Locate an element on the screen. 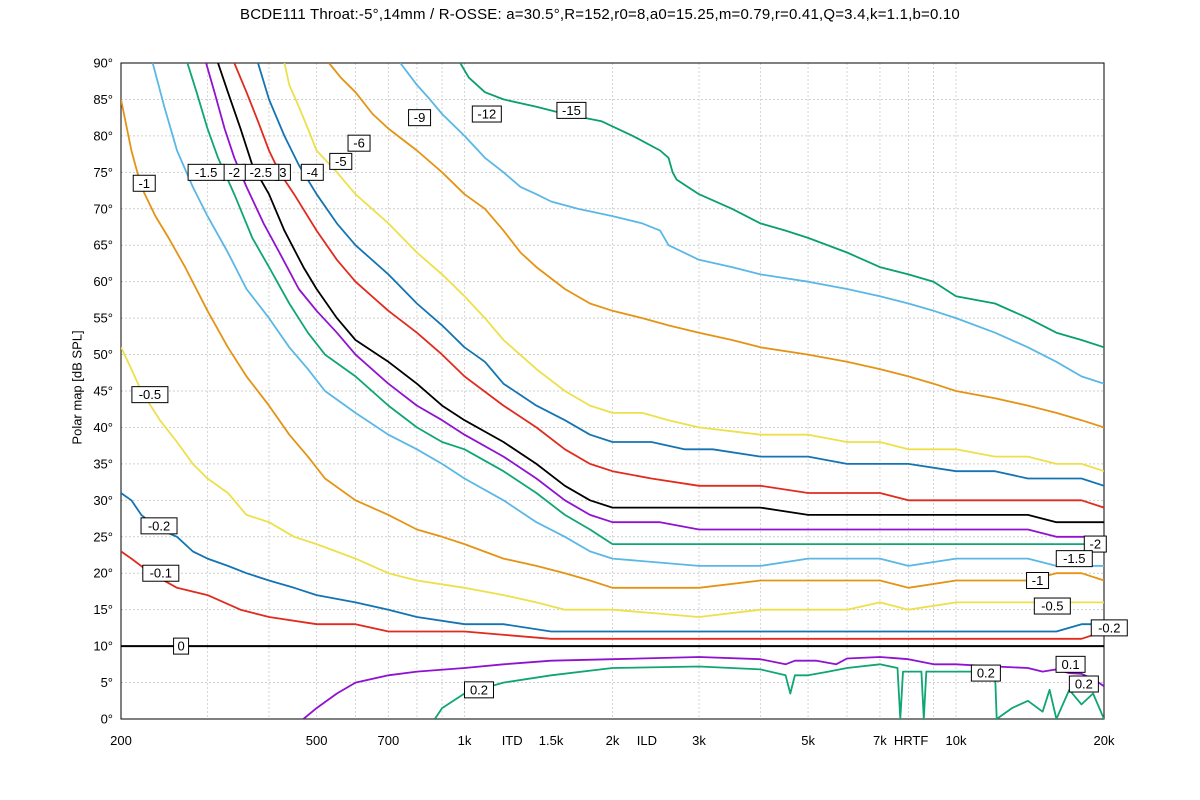  x-tick-label: 5k is located at coordinates (808, 740).